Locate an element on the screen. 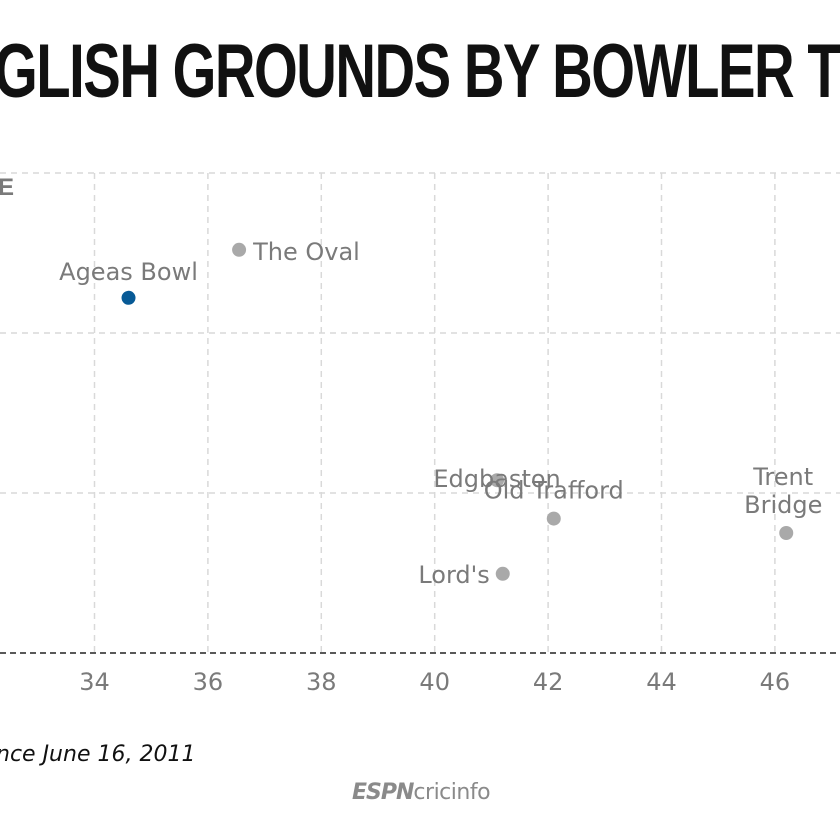 The image size is (840, 840). data-label: Trent Bridge is located at coordinates (783, 491).